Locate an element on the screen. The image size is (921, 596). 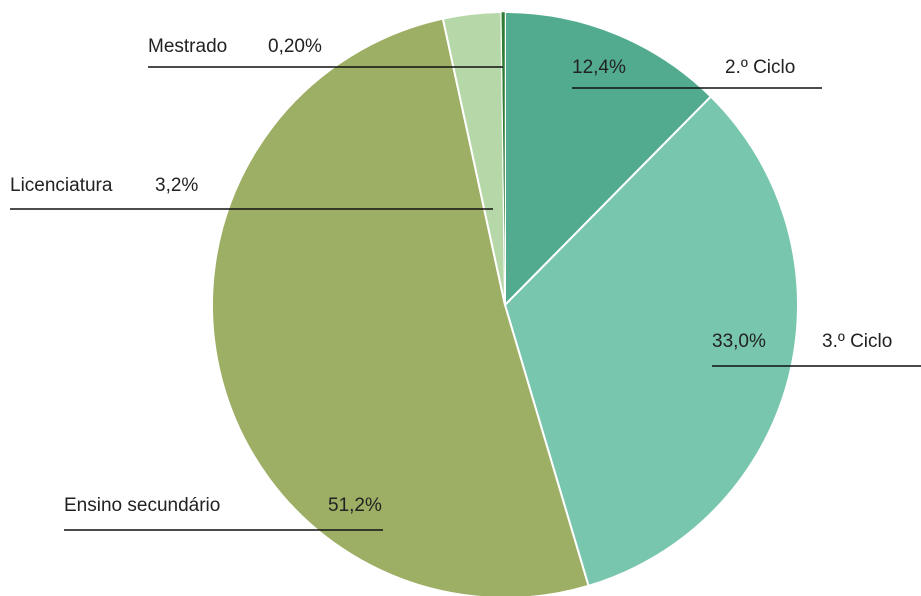
value-label: 3,2% is located at coordinates (176, 185).